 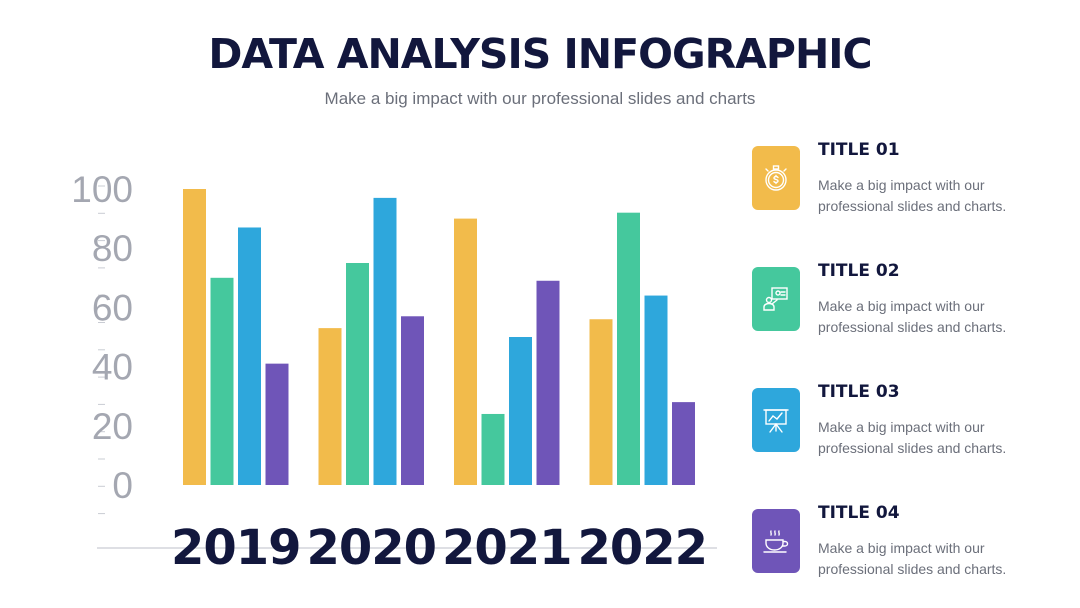 I want to click on y-tick-label: 60, so click(x=112, y=307).